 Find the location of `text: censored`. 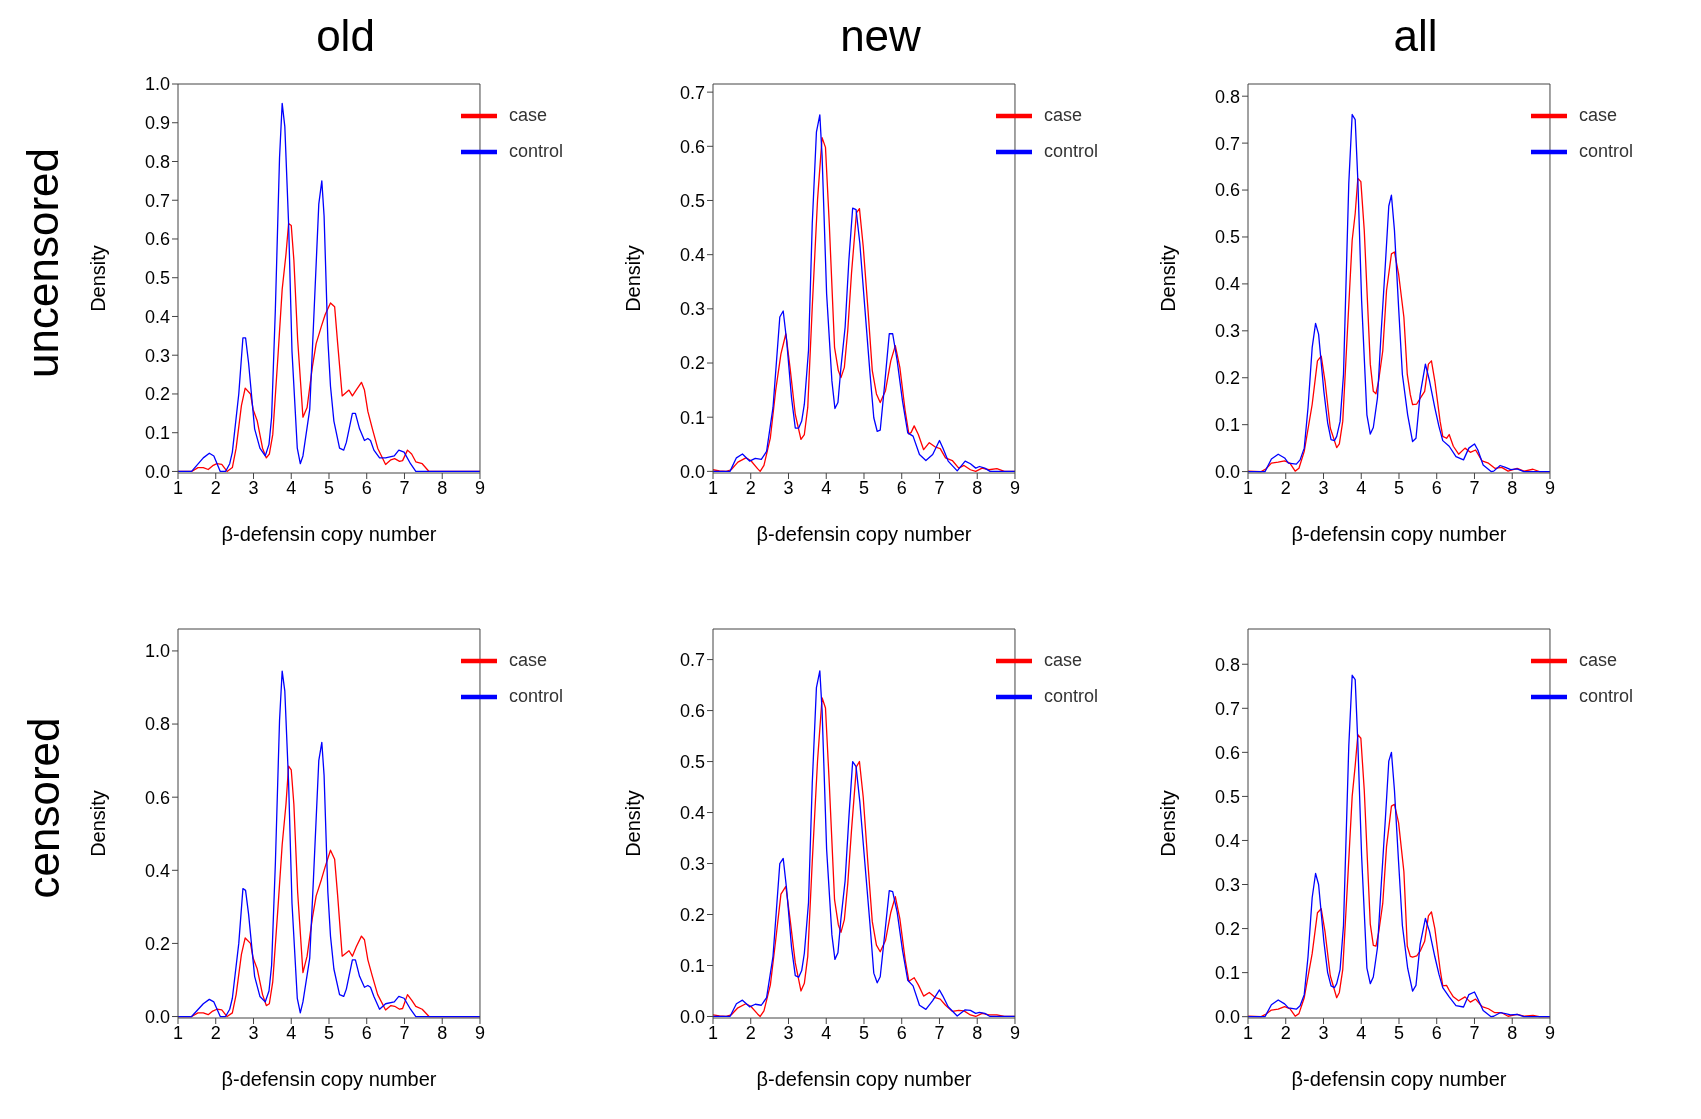

text: censored is located at coordinates (43, 808).